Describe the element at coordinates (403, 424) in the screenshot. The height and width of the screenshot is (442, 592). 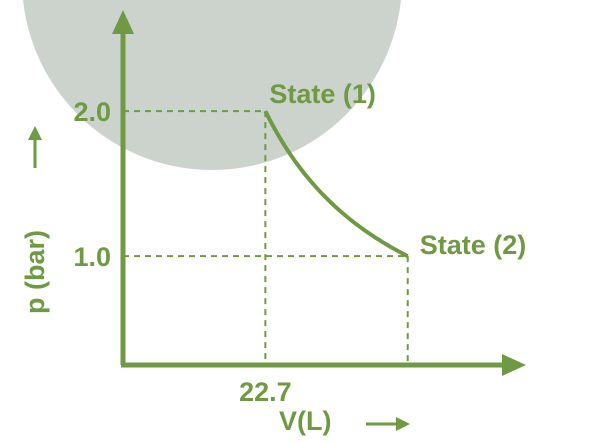
I see `x-axis-title-arrowhead` at that location.